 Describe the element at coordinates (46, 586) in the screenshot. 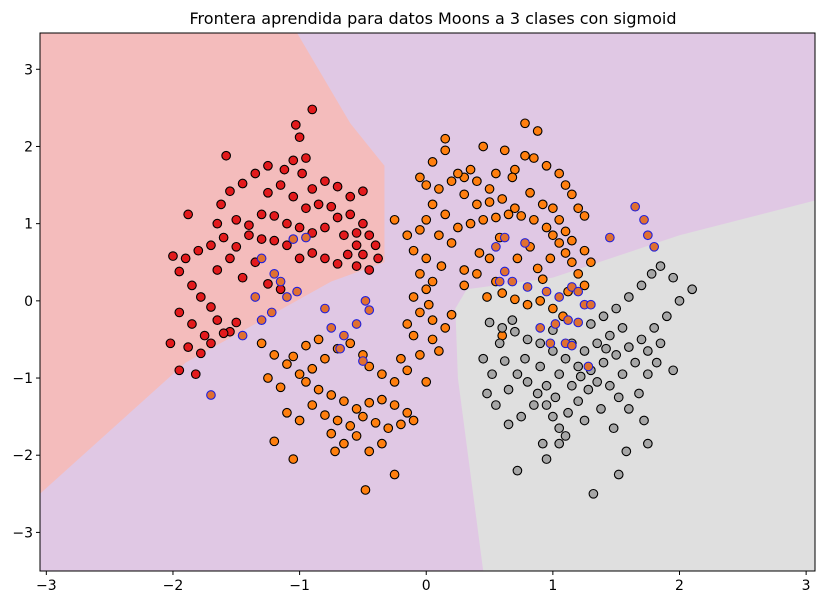

I see `x-tick-label: −3` at that location.